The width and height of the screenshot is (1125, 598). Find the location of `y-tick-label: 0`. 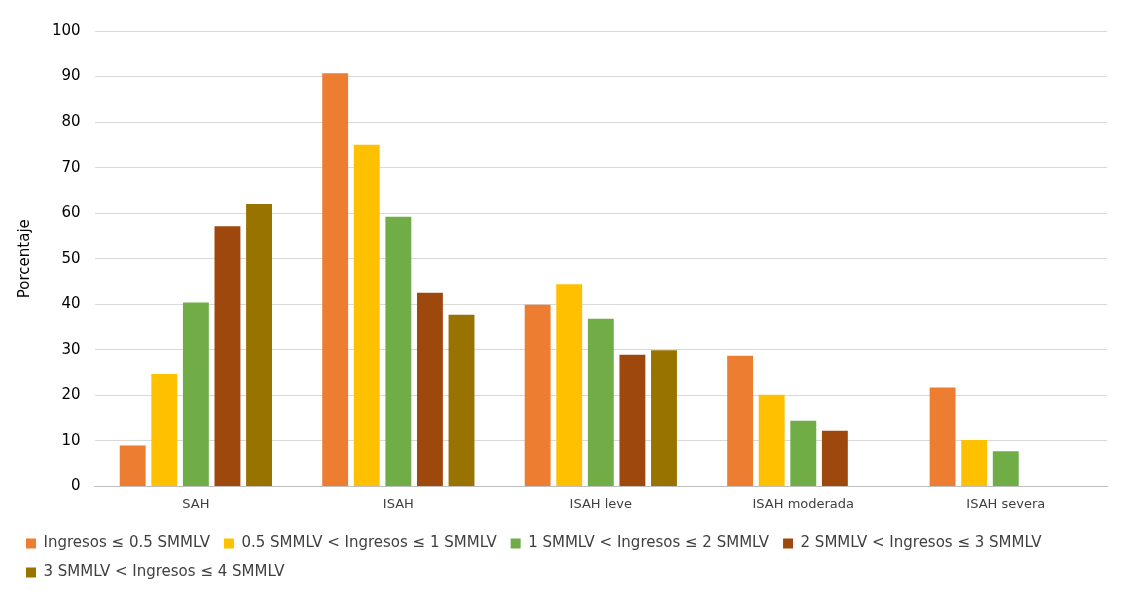

y-tick-label: 0 is located at coordinates (76, 485).